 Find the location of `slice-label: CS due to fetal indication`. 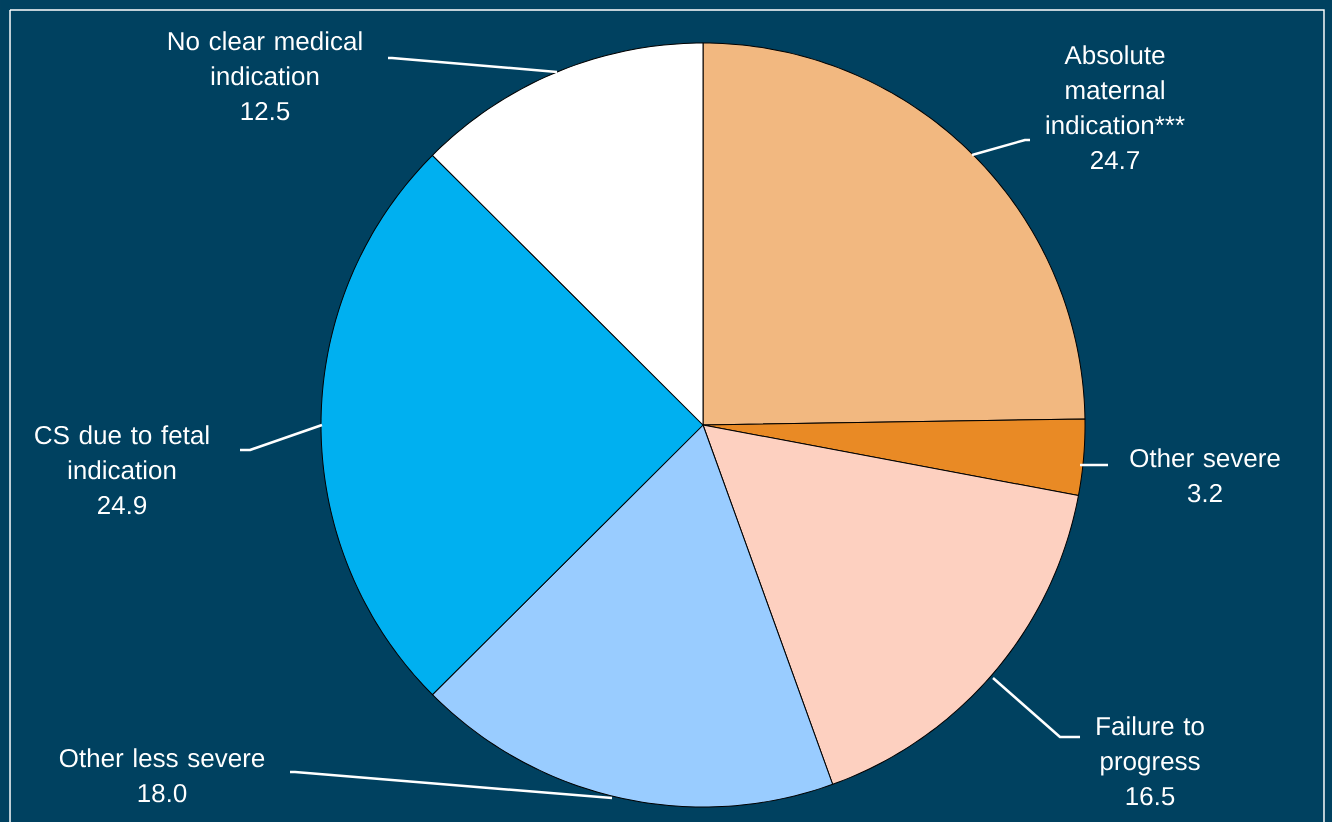

slice-label: CS due to fetal indication is located at coordinates (122, 452).